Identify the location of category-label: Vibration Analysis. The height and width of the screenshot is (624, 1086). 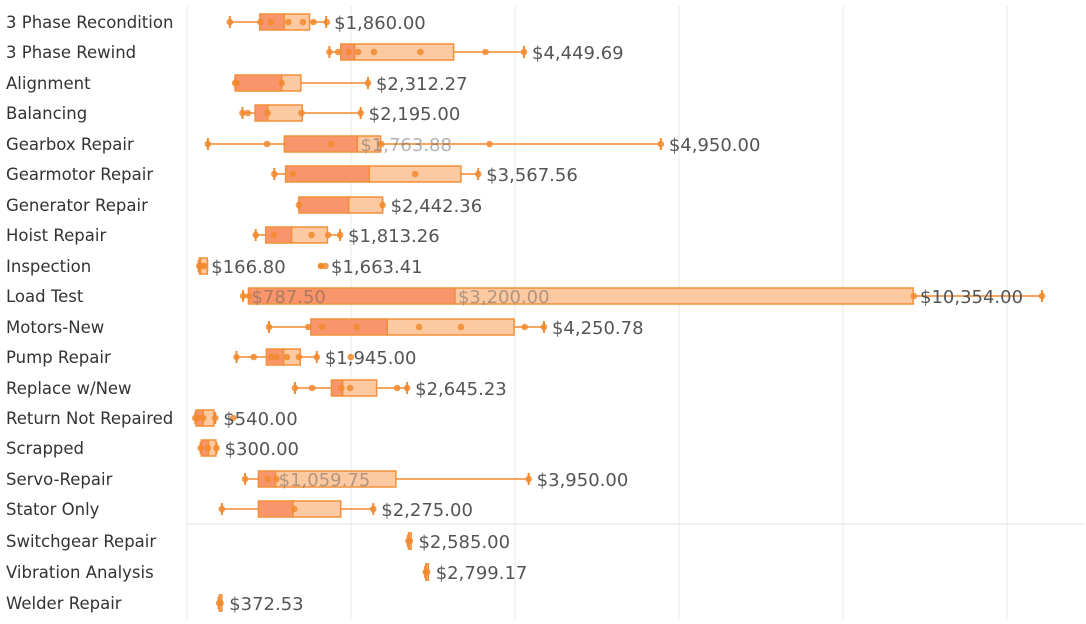
(80, 572).